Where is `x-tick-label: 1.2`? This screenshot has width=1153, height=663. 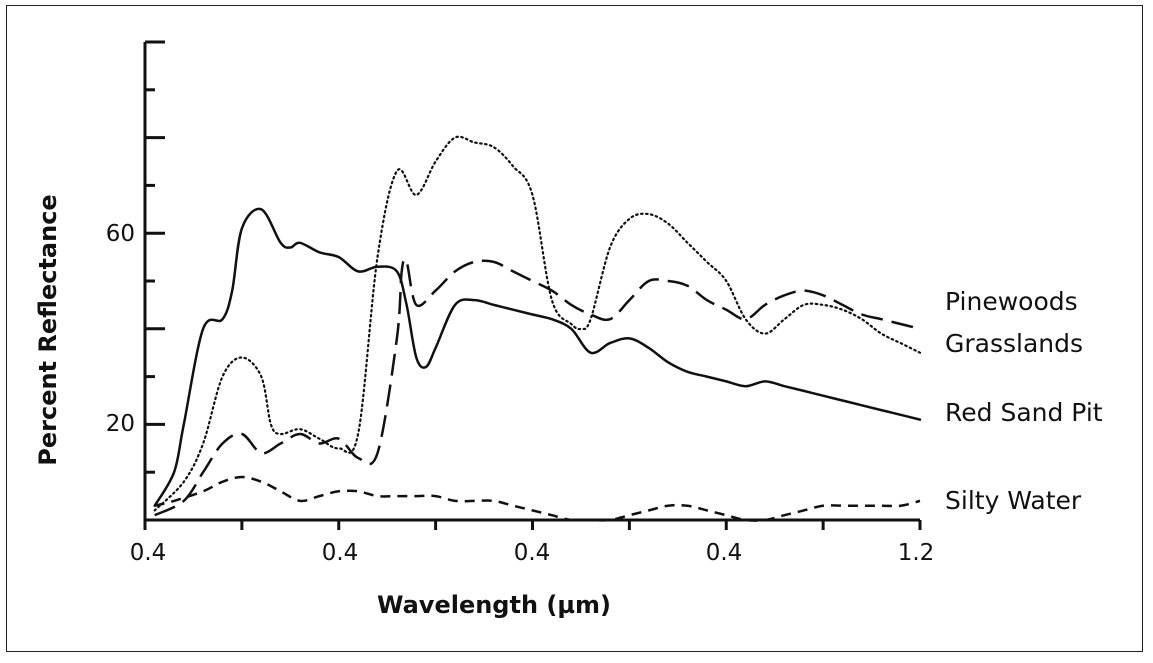
x-tick-label: 1.2 is located at coordinates (916, 553).